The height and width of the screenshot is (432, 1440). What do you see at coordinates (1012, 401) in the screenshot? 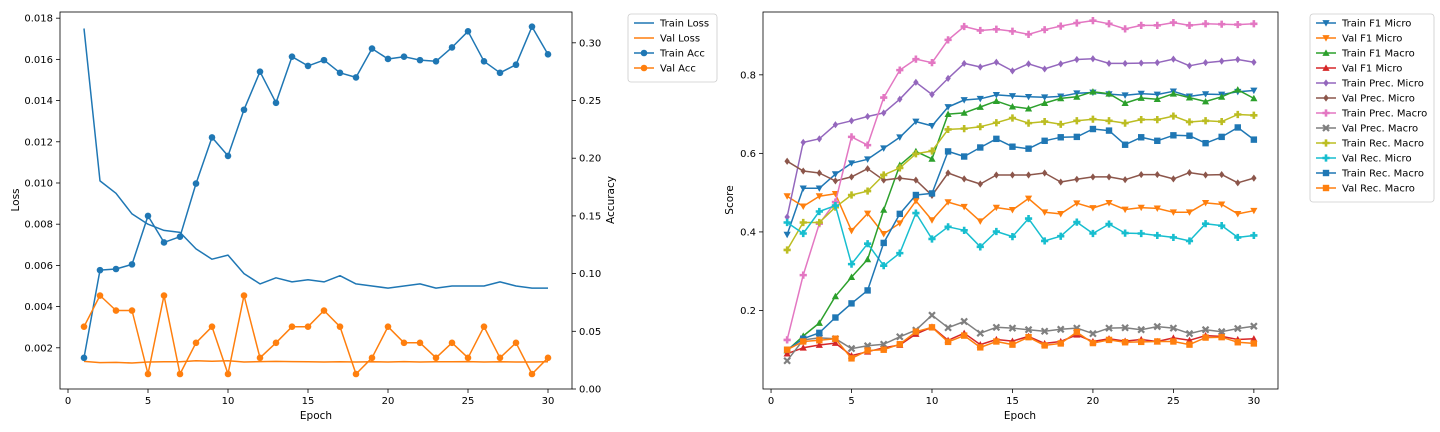
I see `x-tick-label: 15` at bounding box center [1012, 401].